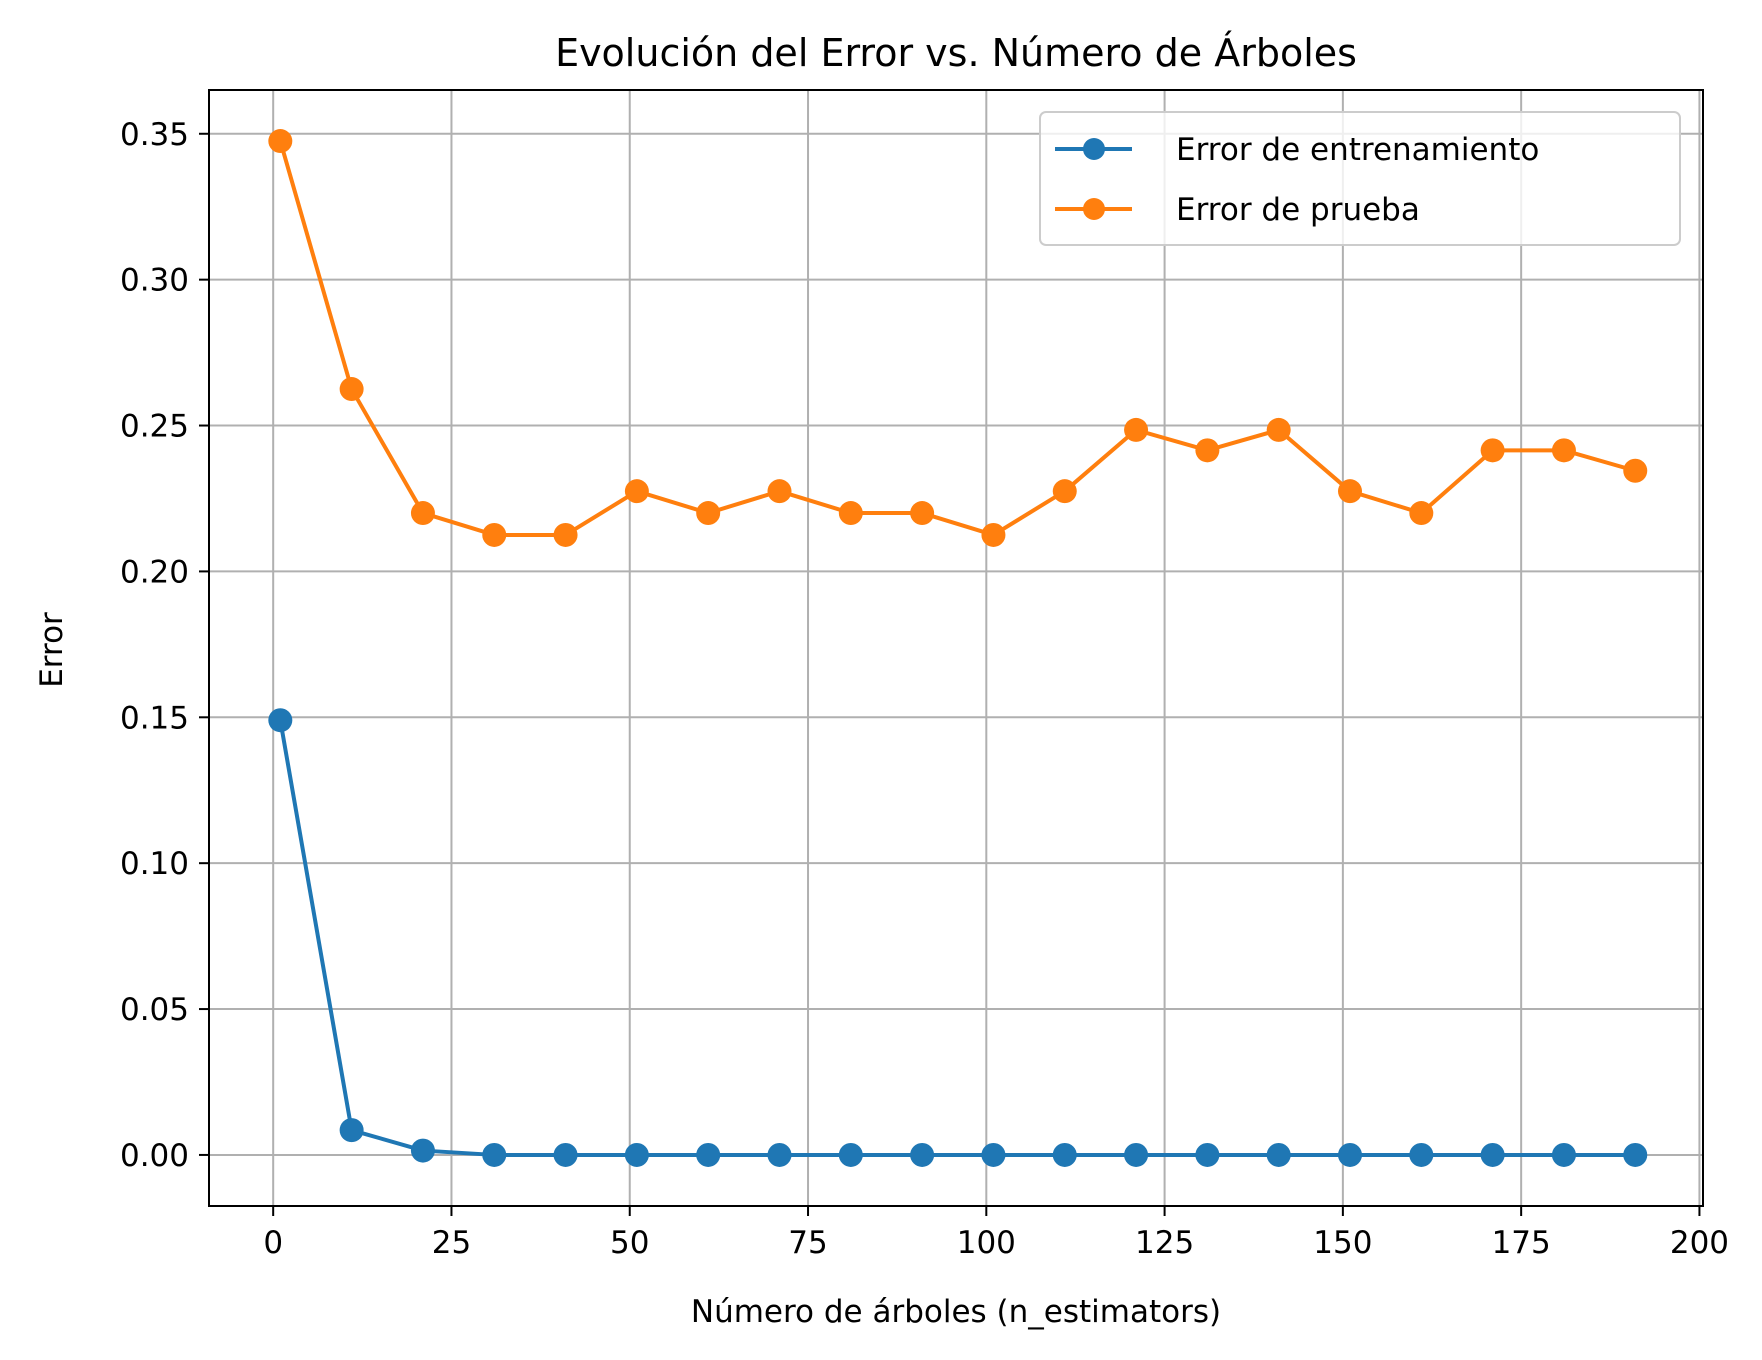 The width and height of the screenshot is (1762, 1360). Describe the element at coordinates (629, 1243) in the screenshot. I see `x-tick-label: 50` at that location.